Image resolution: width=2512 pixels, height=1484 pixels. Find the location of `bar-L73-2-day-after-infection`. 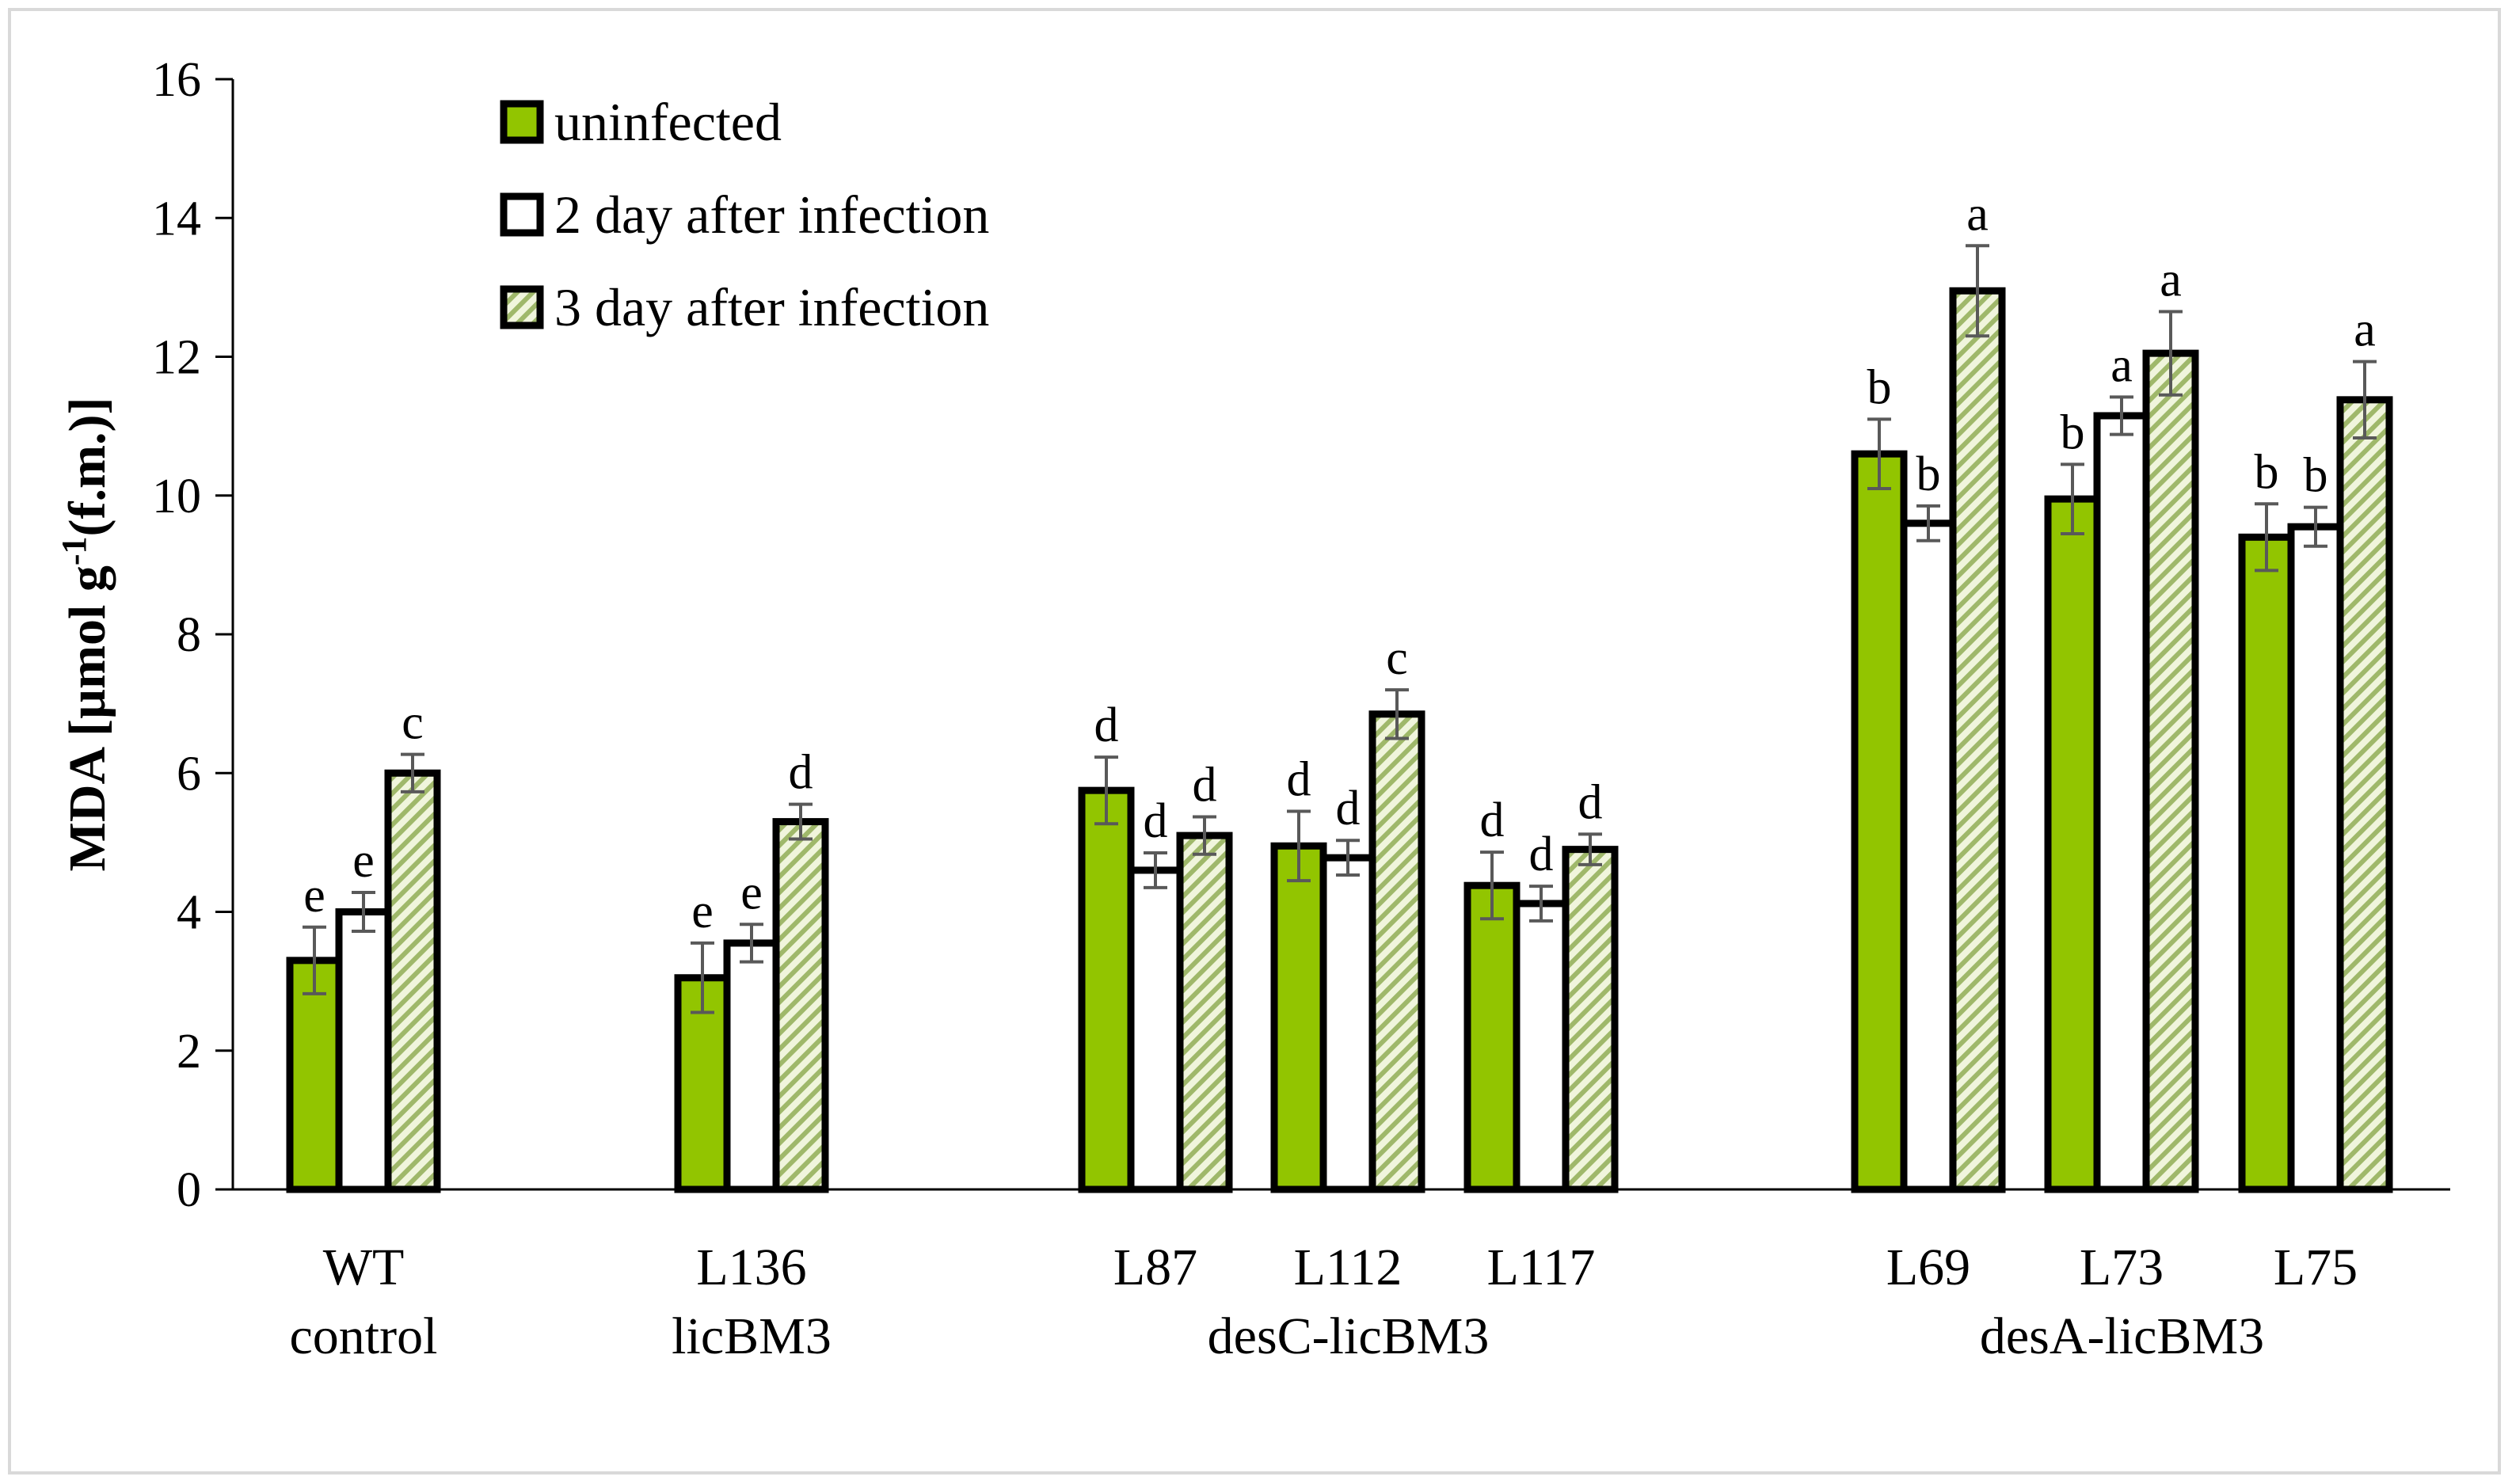

bar-L73-2-day-after-infection is located at coordinates (2121, 803).